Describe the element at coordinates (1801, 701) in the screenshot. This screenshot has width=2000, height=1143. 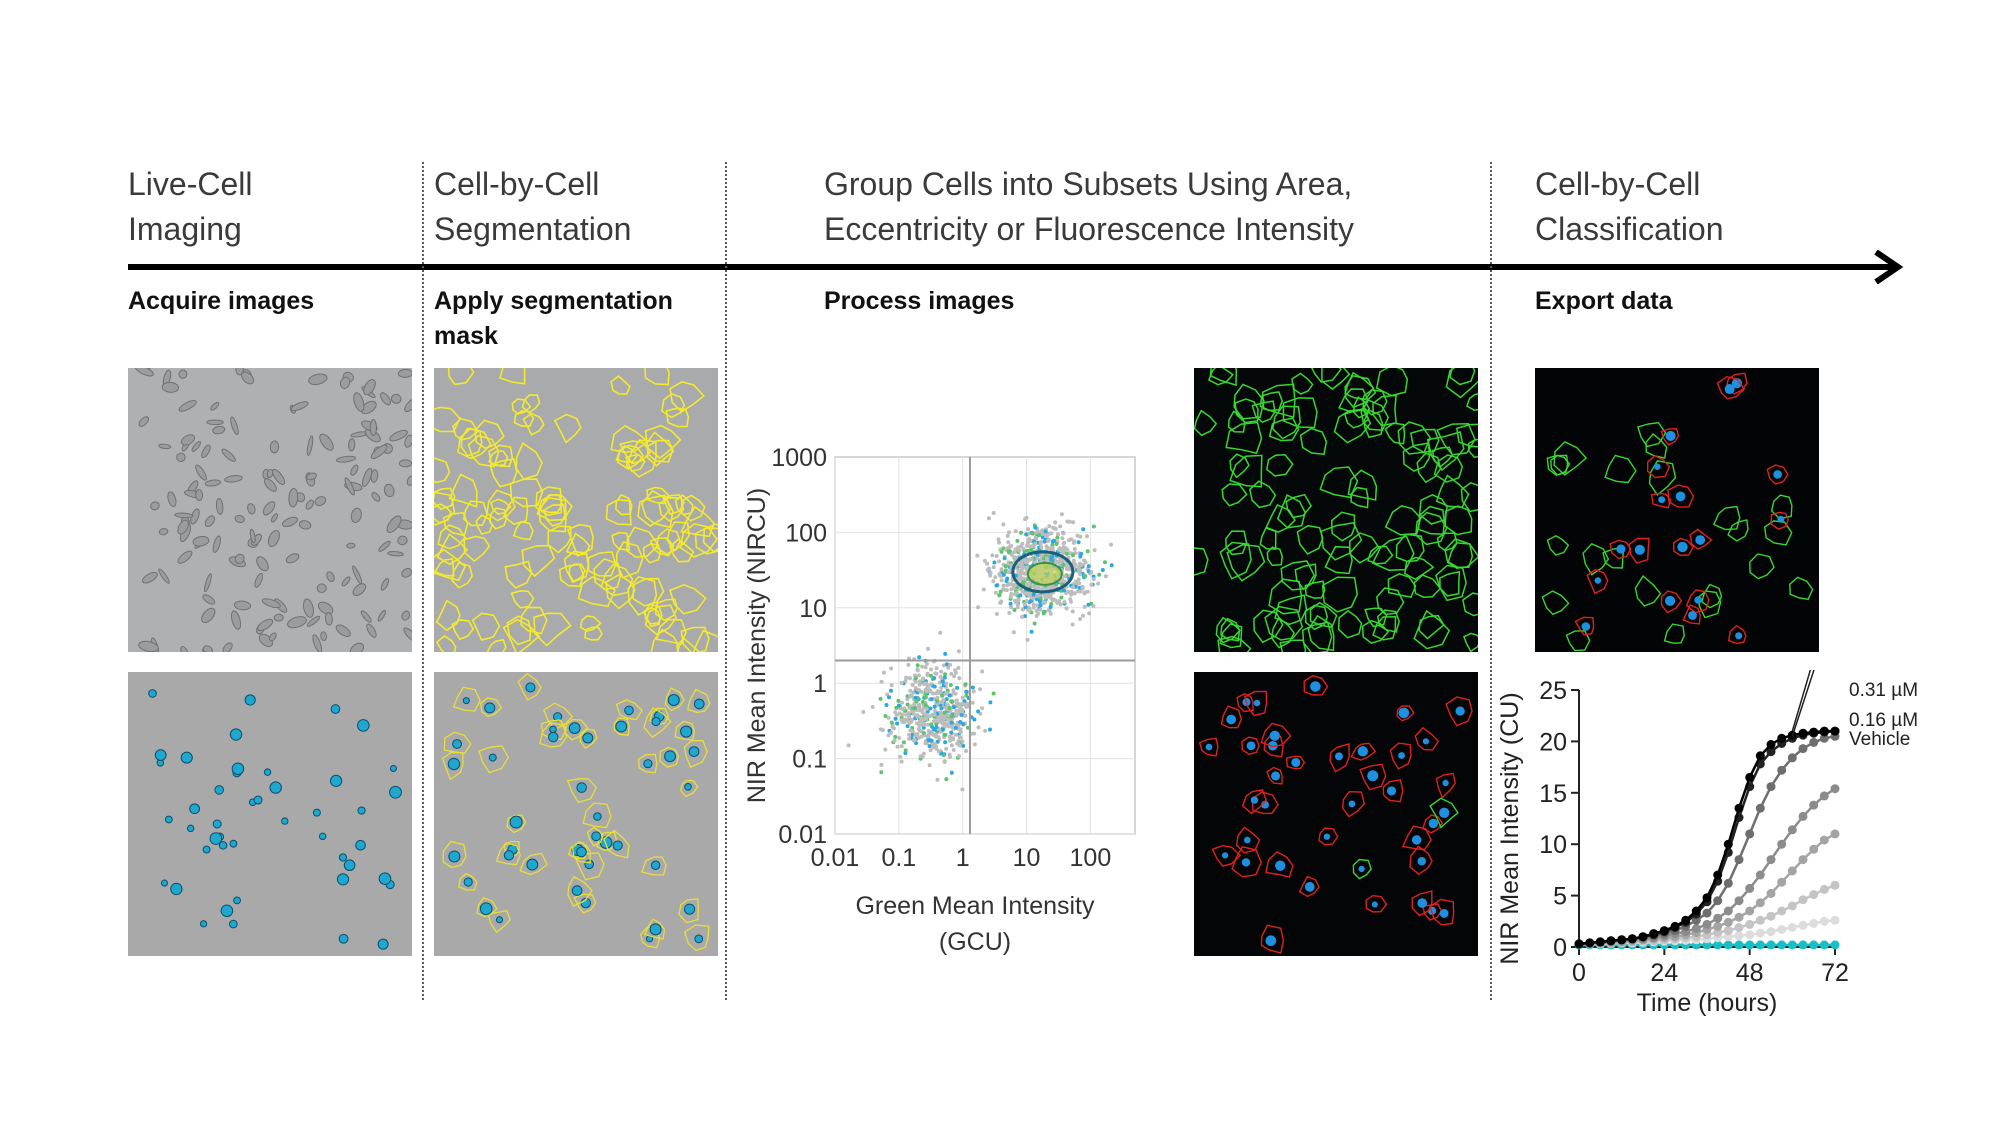
I see `legend-leader-line` at that location.